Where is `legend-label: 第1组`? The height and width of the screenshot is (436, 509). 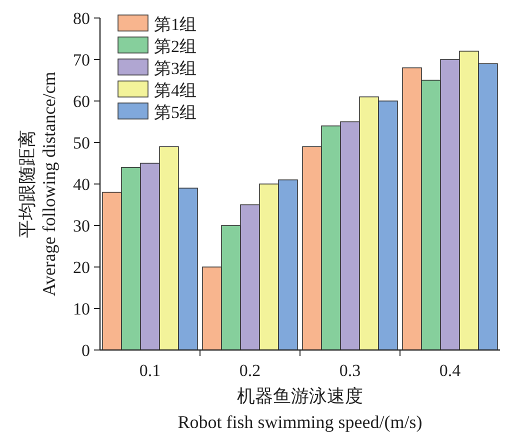 legend-label: 第1组 is located at coordinates (175, 24).